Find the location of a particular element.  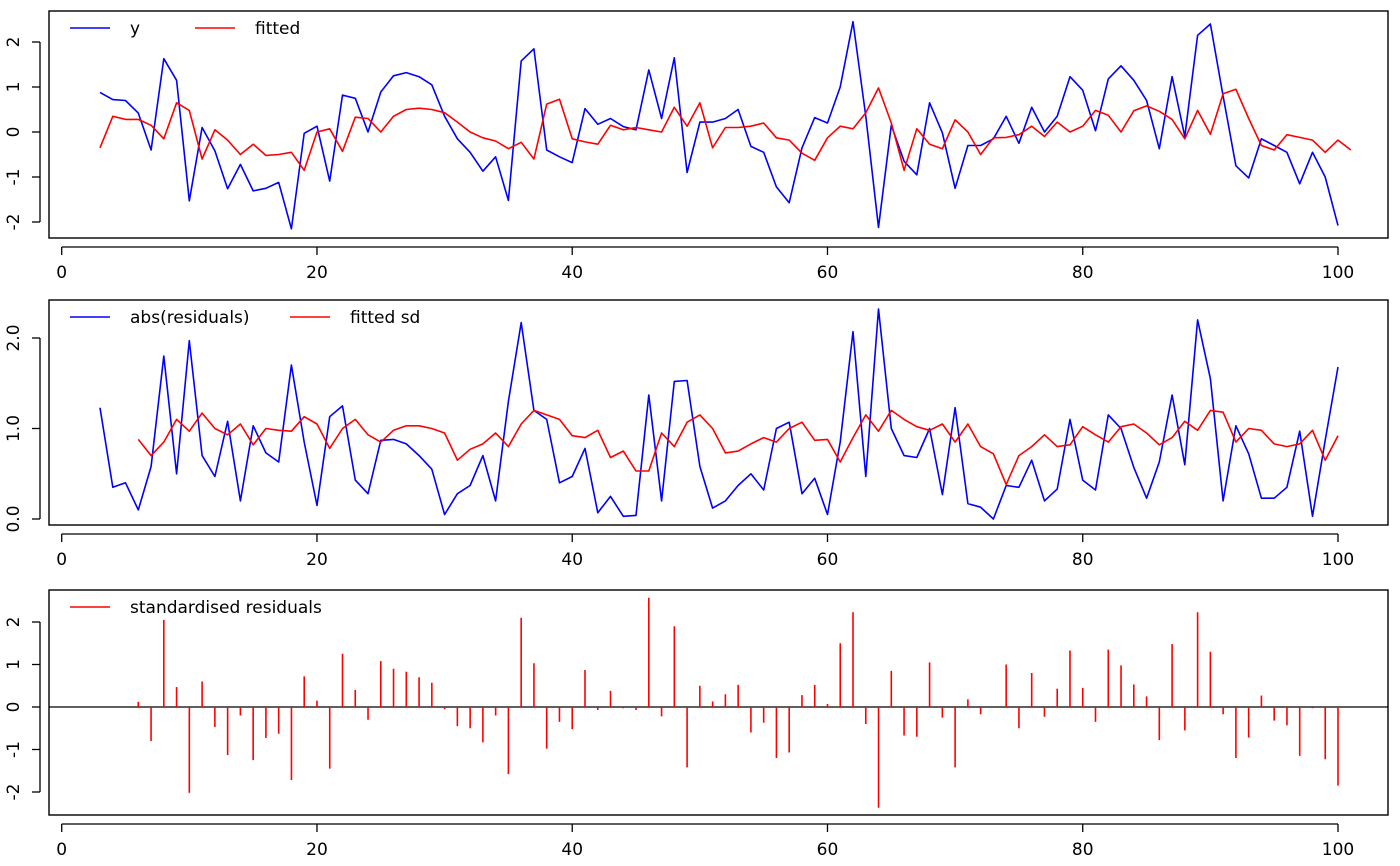

legend: standardised residuals is located at coordinates (196, 608).